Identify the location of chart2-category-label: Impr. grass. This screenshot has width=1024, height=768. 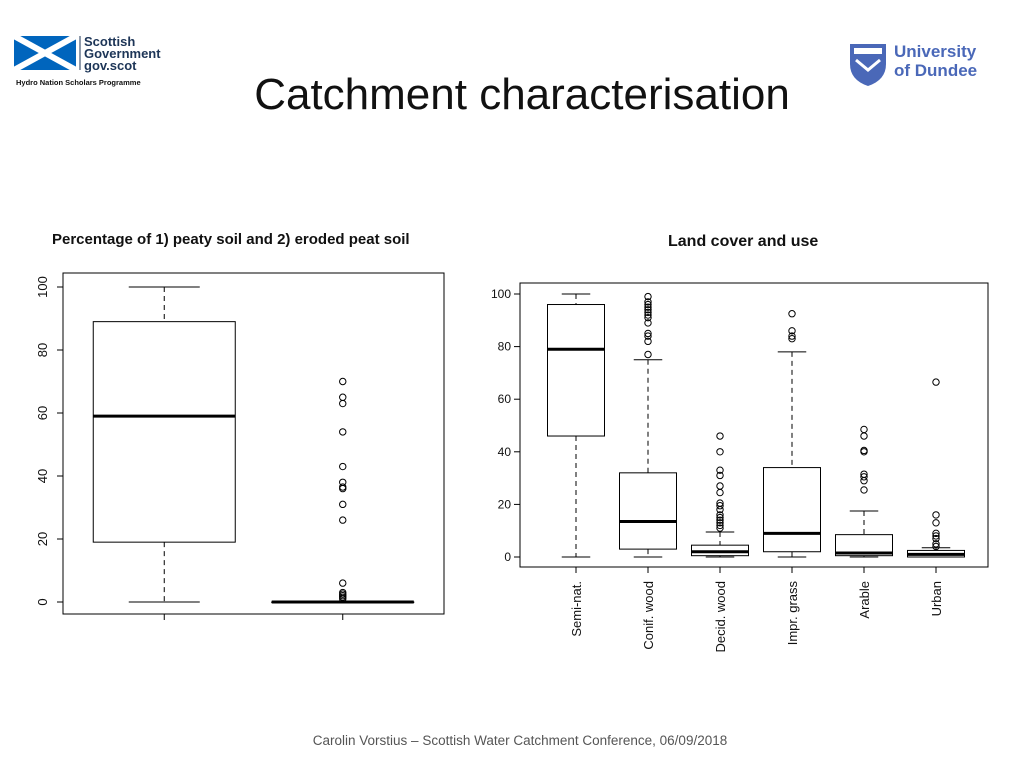
(792, 613).